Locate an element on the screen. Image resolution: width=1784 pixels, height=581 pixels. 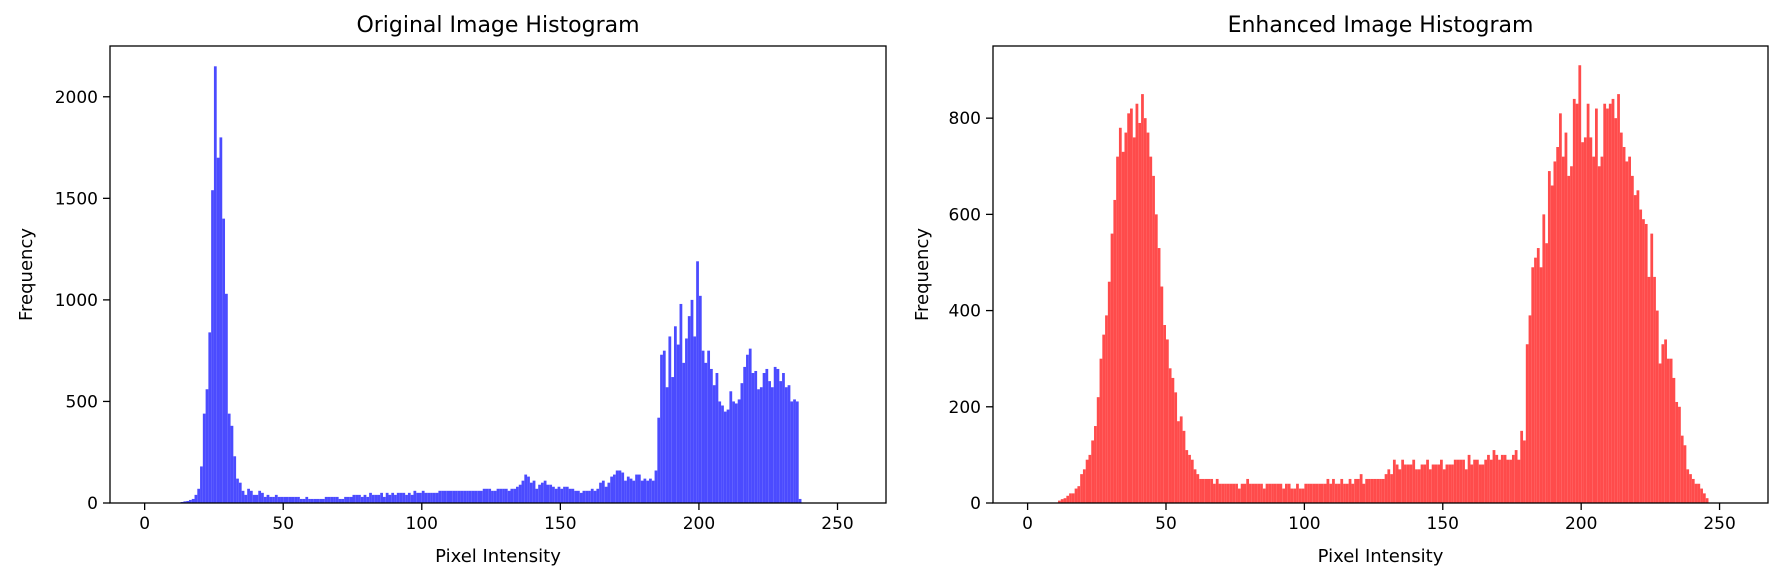
y-tick-label: 800 is located at coordinates (965, 119).